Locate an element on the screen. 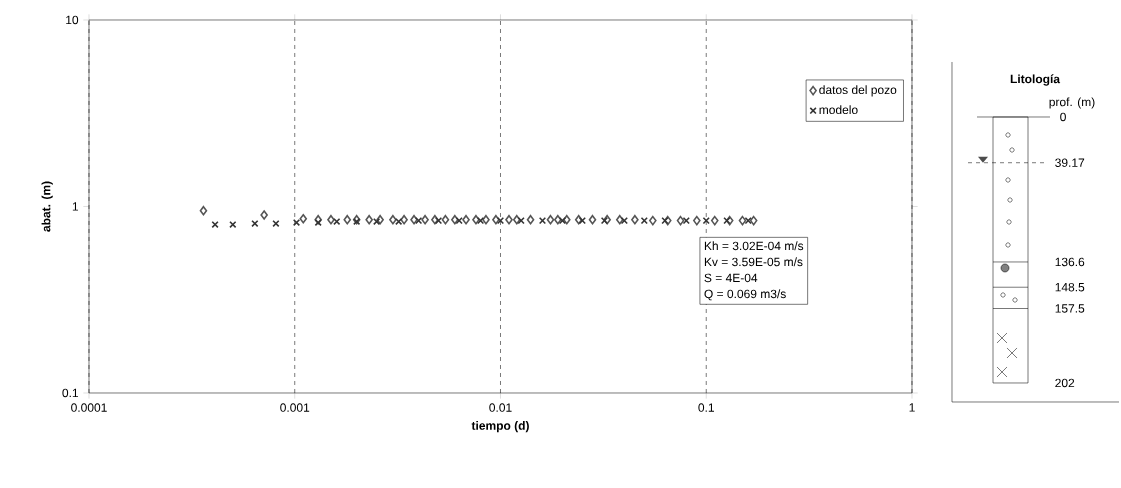  annotation: Q = 0.069 m3/s is located at coordinates (745, 295).